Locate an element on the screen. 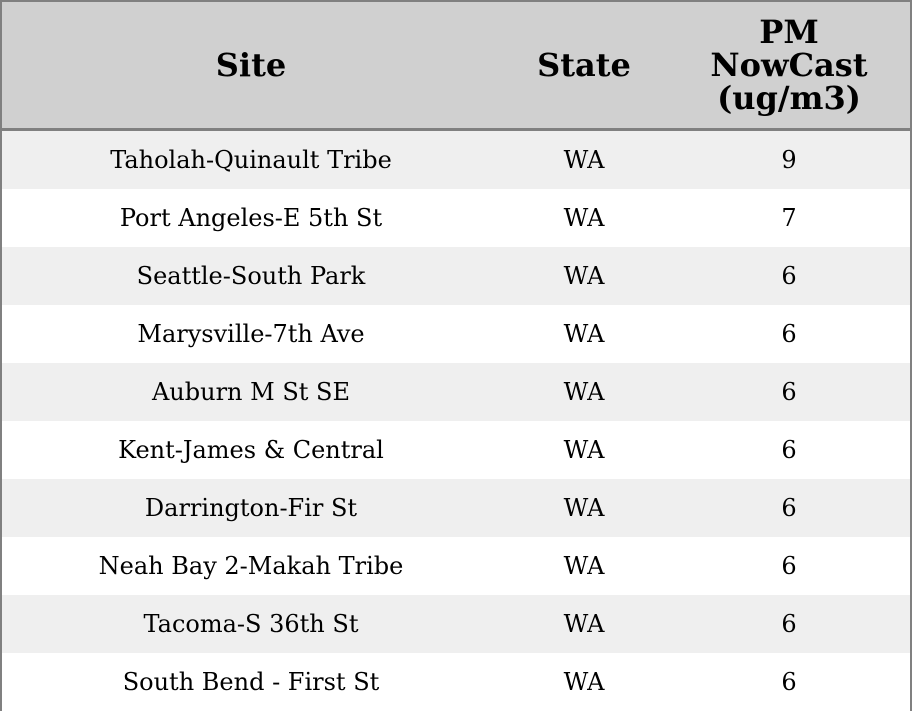 This screenshot has height=711, width=912. header-pm-line-1: PM is located at coordinates (789, 31).